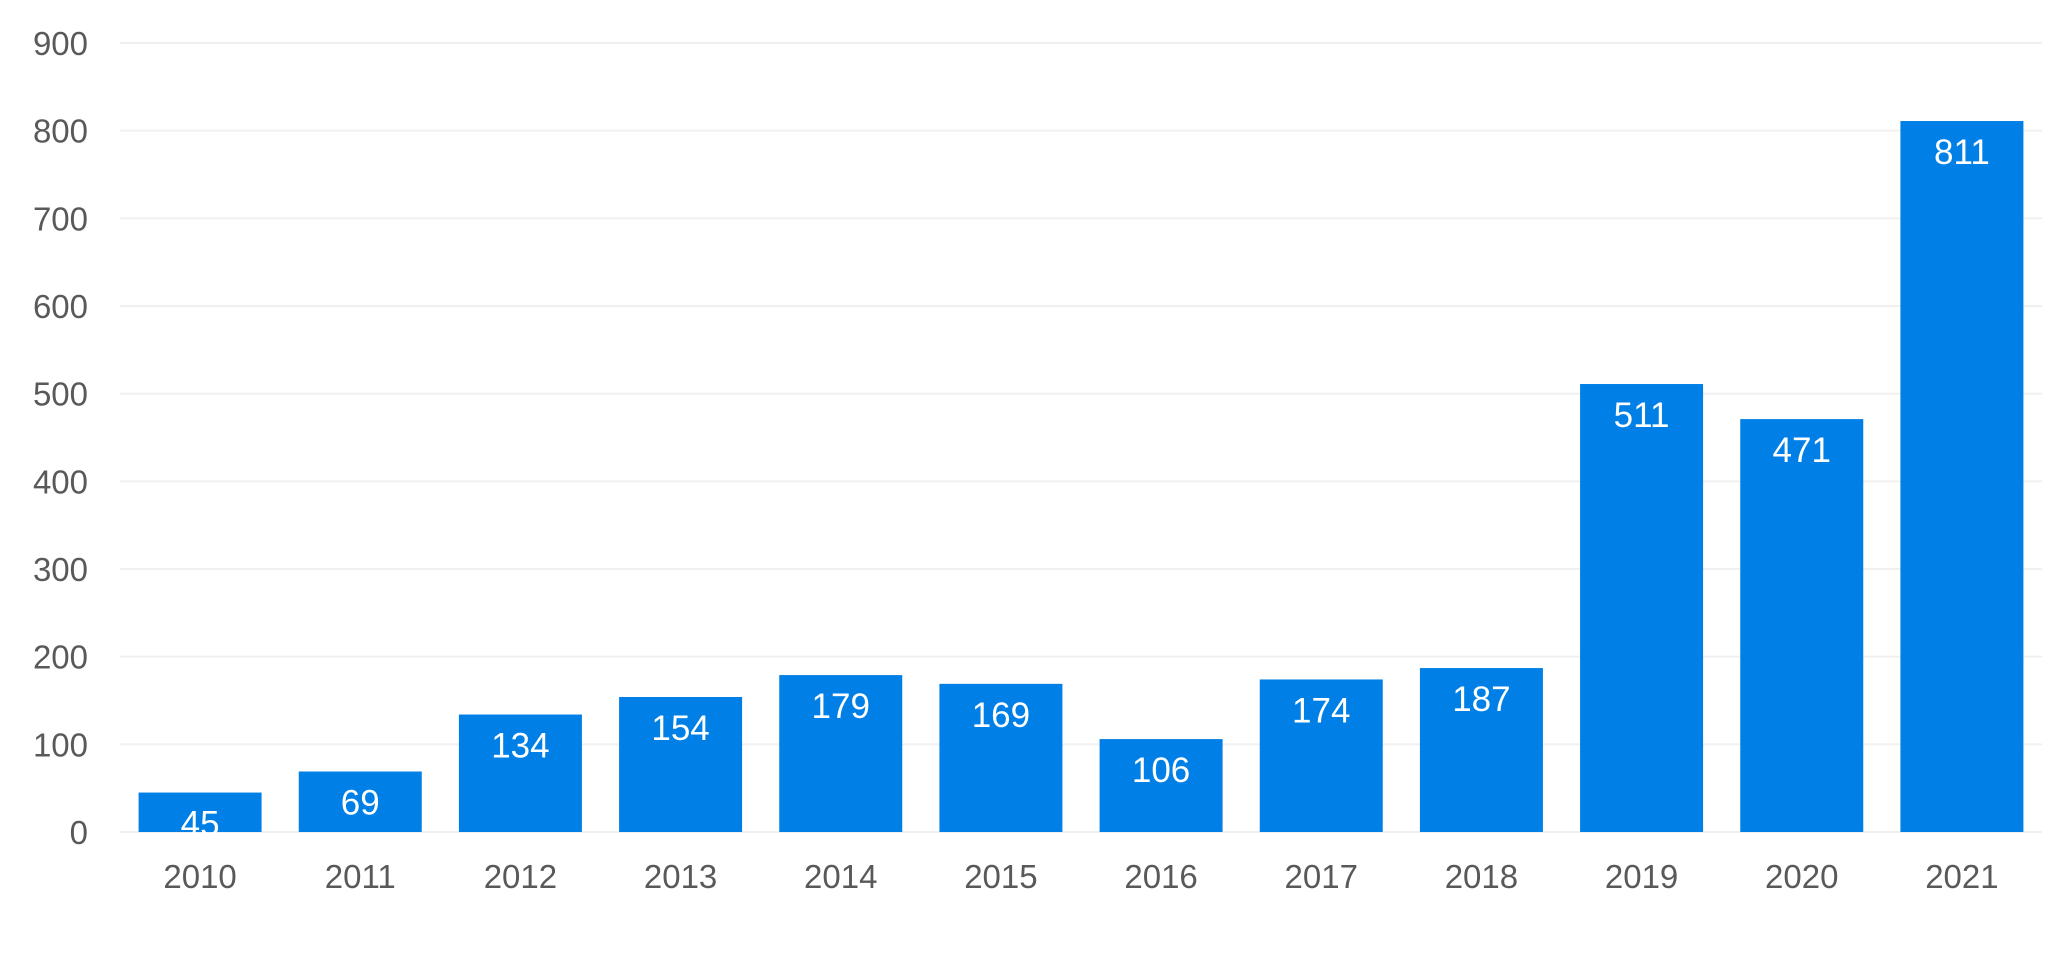 The height and width of the screenshot is (976, 2069). I want to click on bar-2013, so click(681, 764).